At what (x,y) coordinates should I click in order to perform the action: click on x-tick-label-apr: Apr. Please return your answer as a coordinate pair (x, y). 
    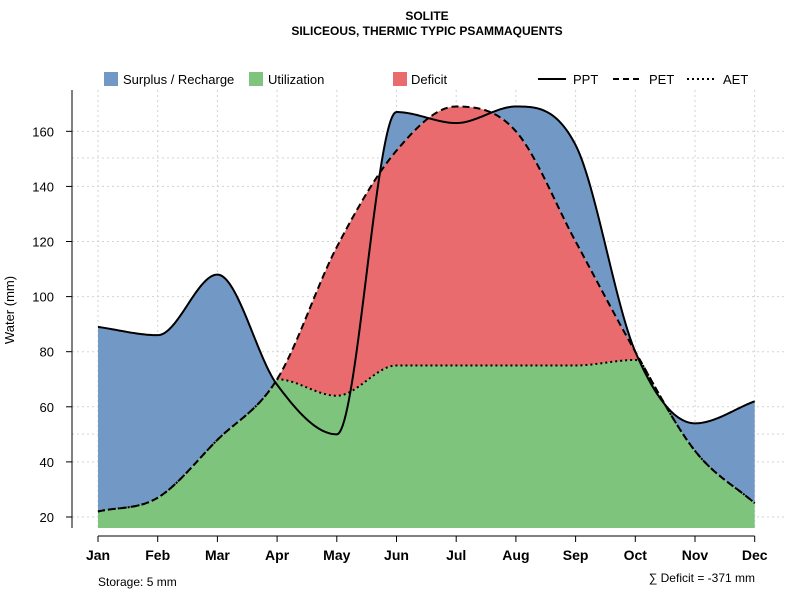
    Looking at the image, I should click on (277, 555).